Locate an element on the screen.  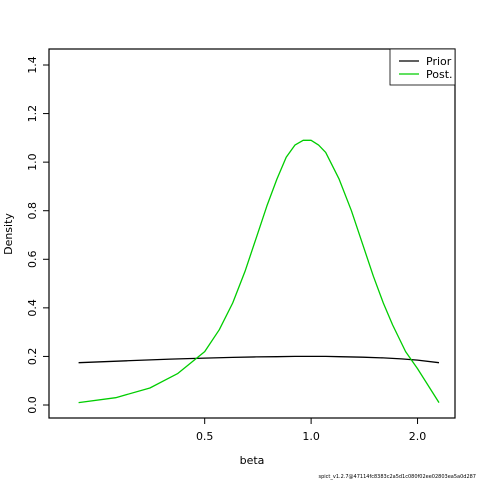
x-tick-label: 0.5 is located at coordinates (205, 436).